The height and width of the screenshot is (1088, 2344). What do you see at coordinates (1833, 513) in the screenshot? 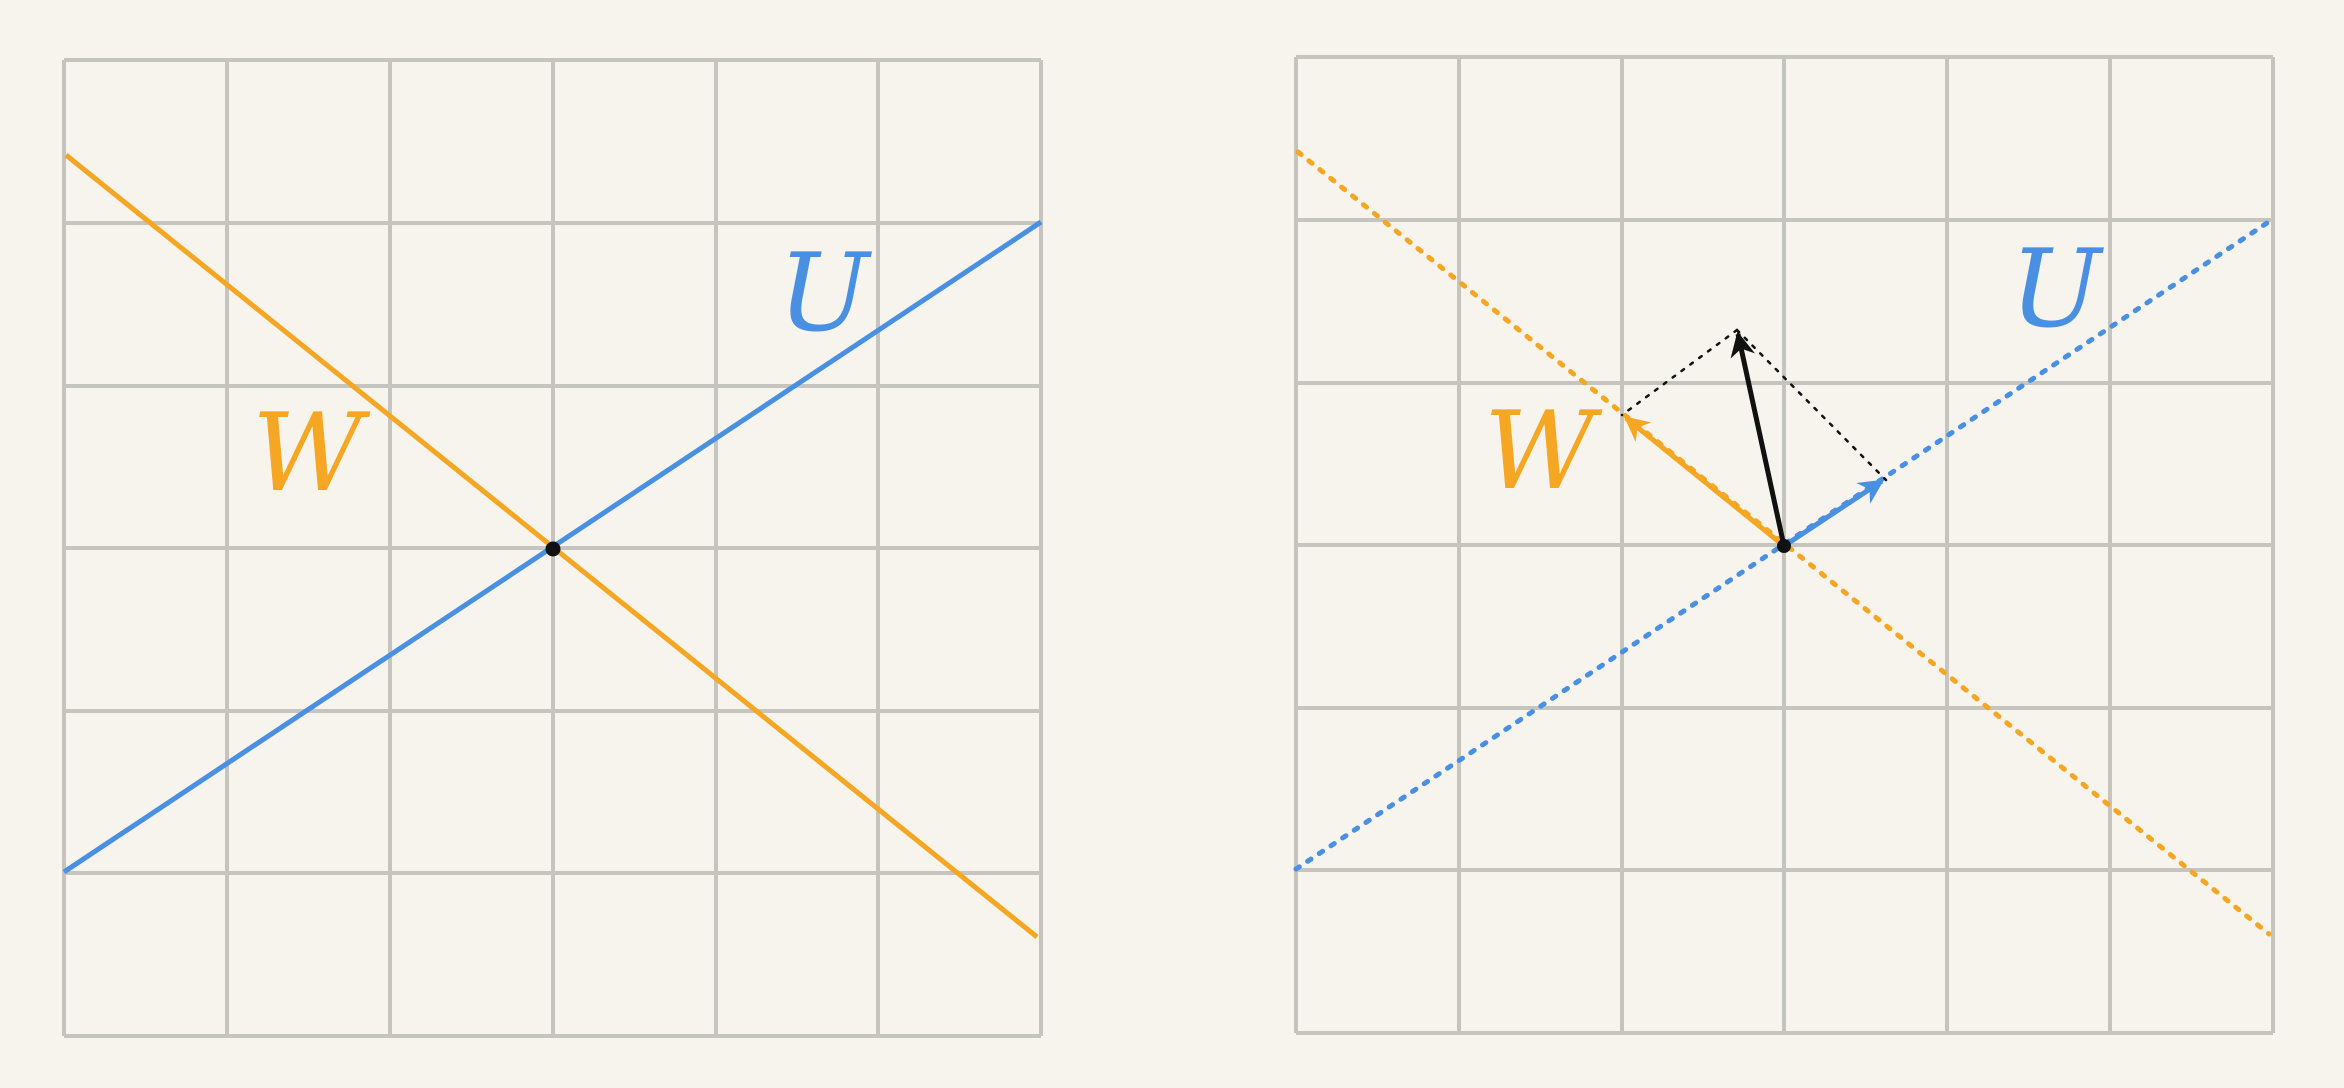
I see `vector-projection-U` at bounding box center [1833, 513].